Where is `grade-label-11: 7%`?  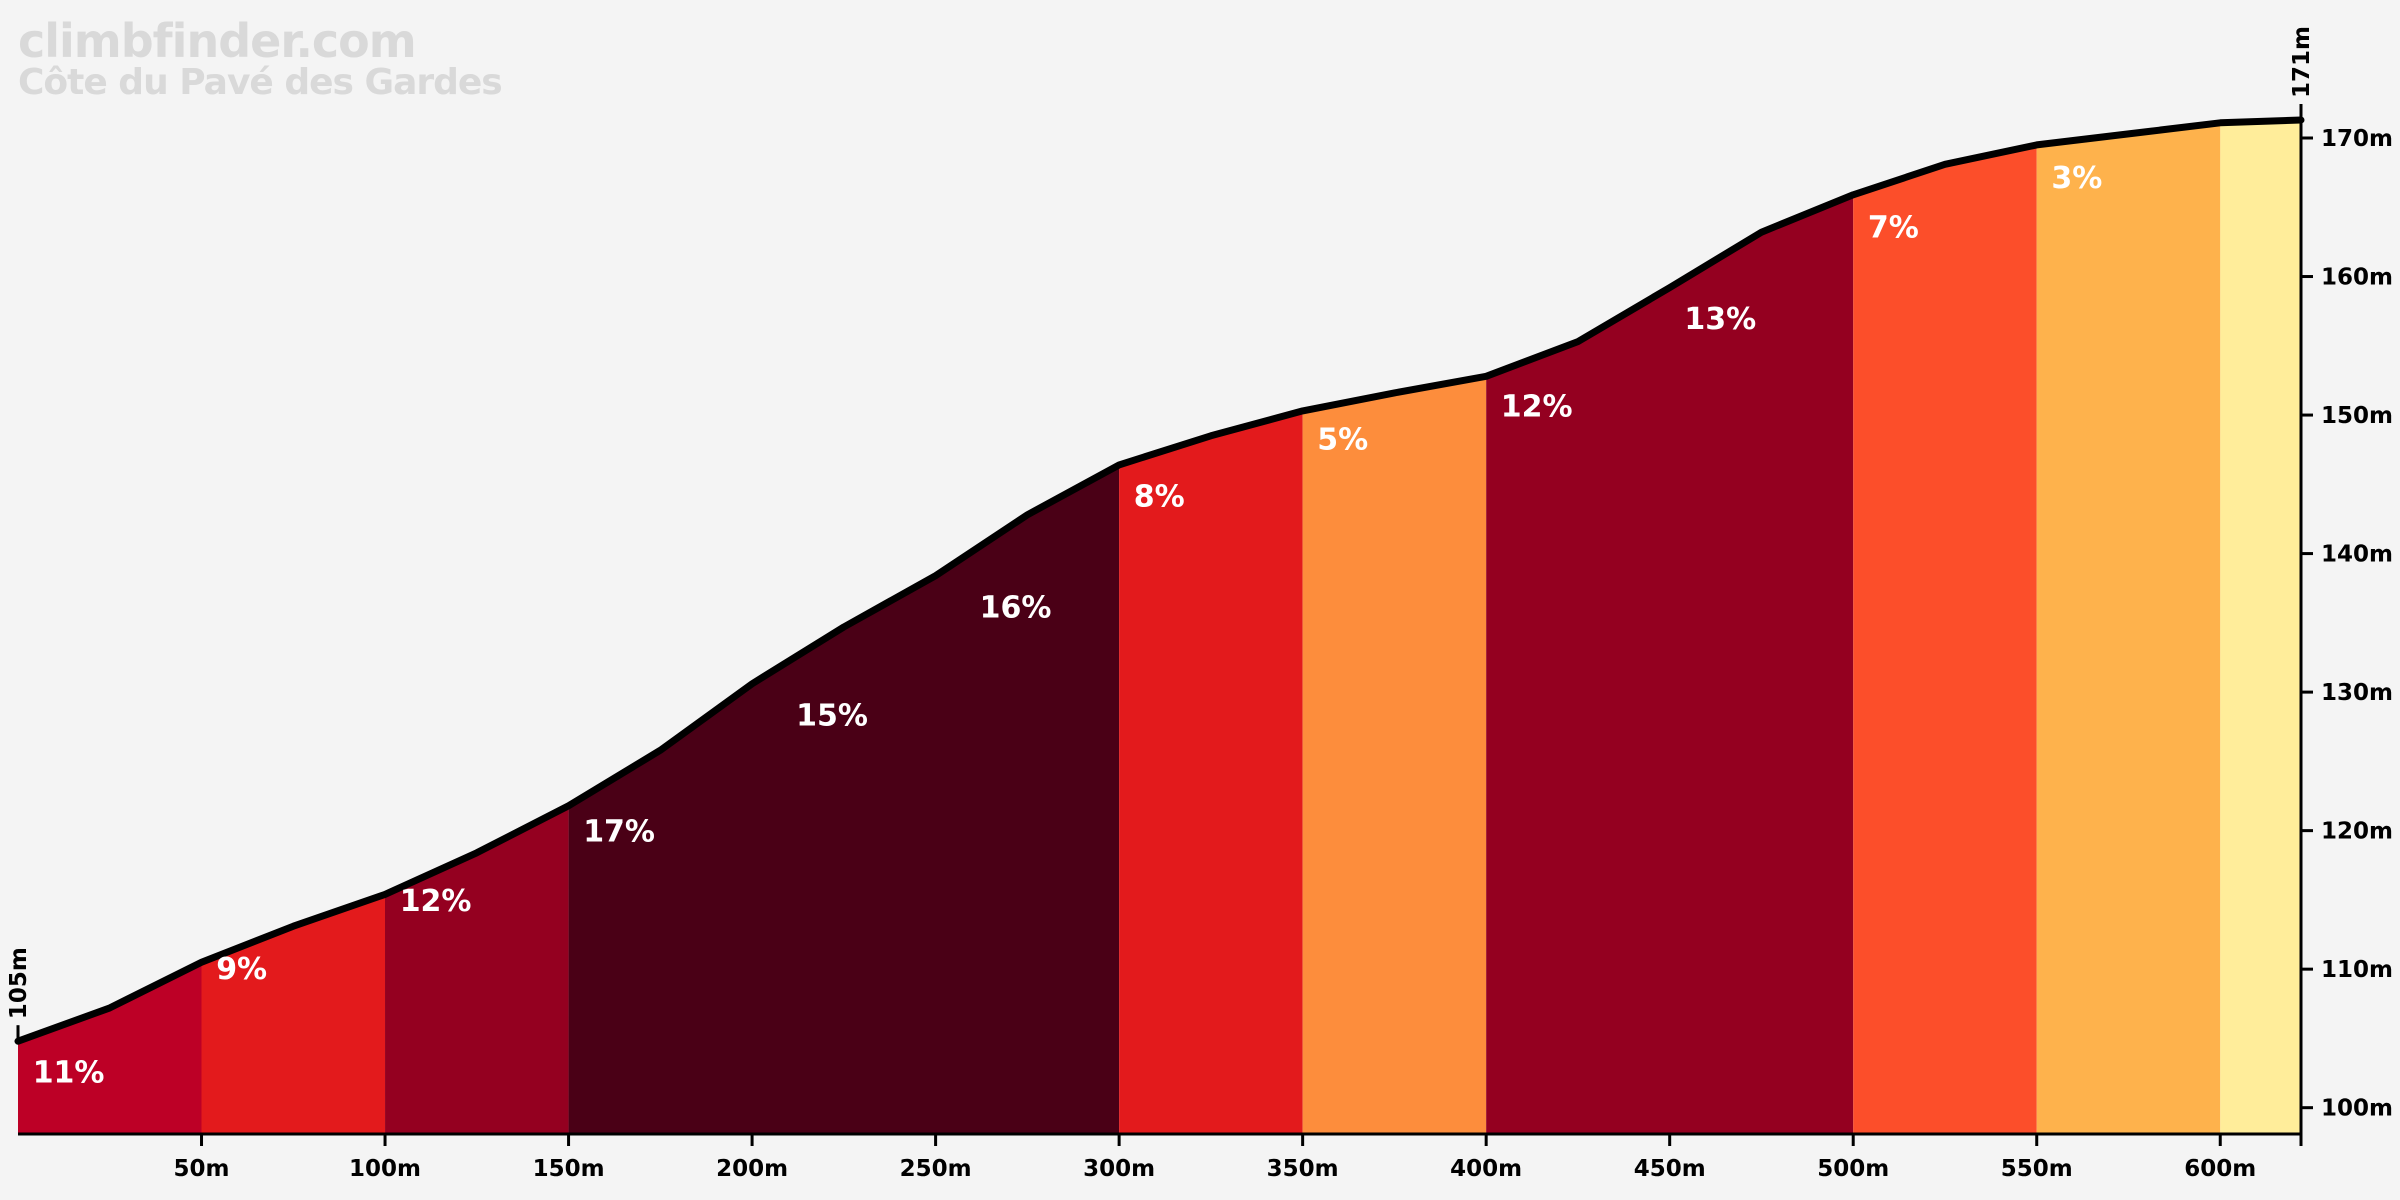
grade-label-11: 7% is located at coordinates (1893, 228).